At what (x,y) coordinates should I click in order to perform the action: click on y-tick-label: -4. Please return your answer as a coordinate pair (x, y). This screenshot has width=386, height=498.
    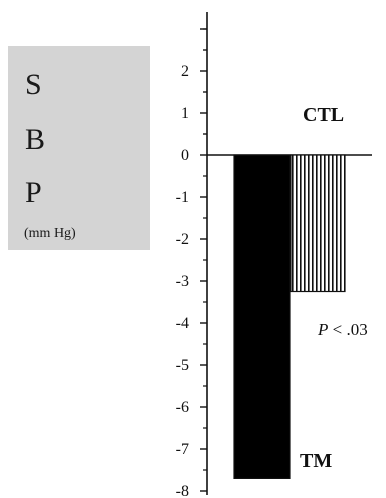
    Looking at the image, I should click on (182, 323).